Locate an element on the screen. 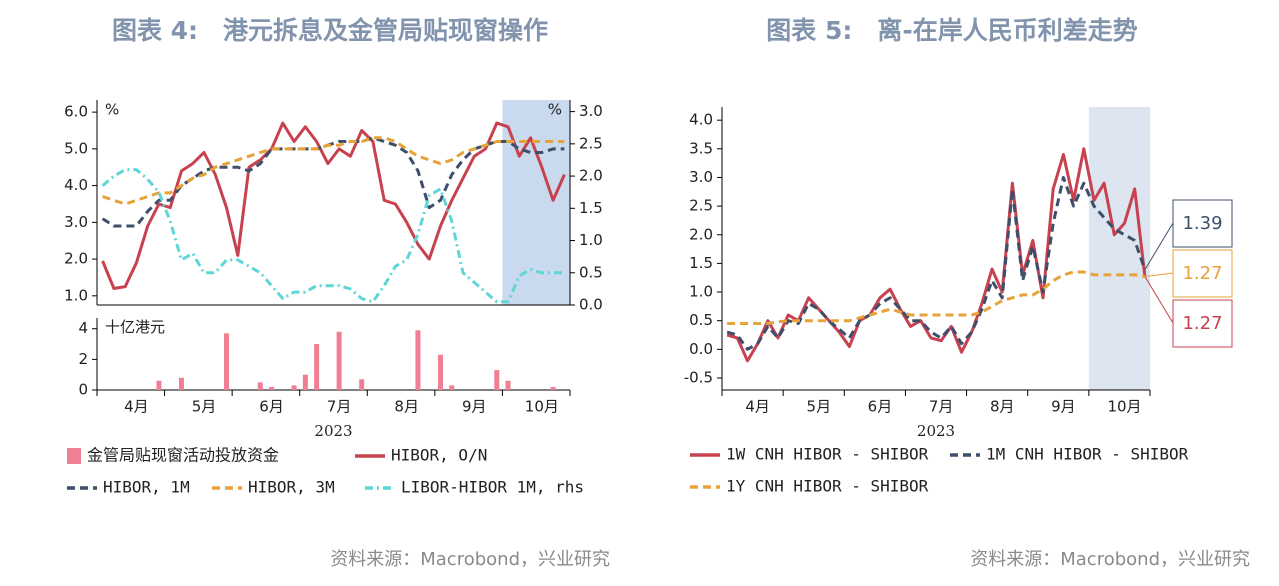  legend-label: HIBOR, 1M is located at coordinates (146, 487).